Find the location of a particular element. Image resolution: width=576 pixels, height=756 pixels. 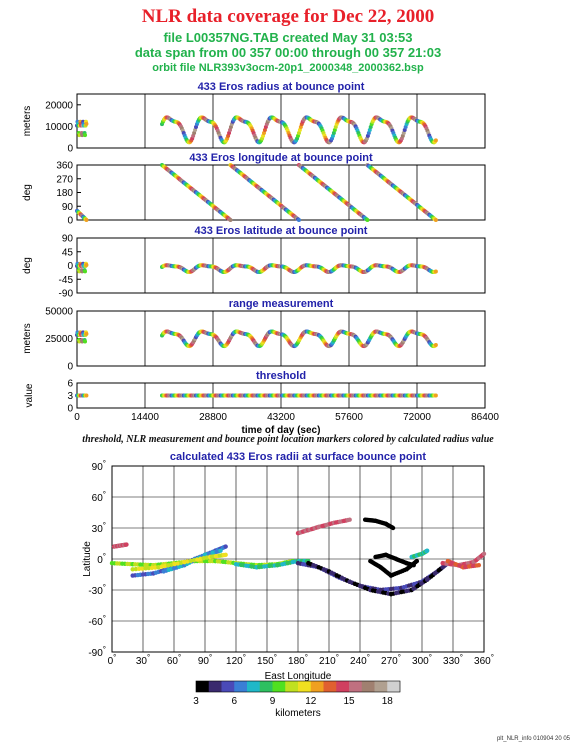

y-tick-label: 6 is located at coordinates (70, 384).